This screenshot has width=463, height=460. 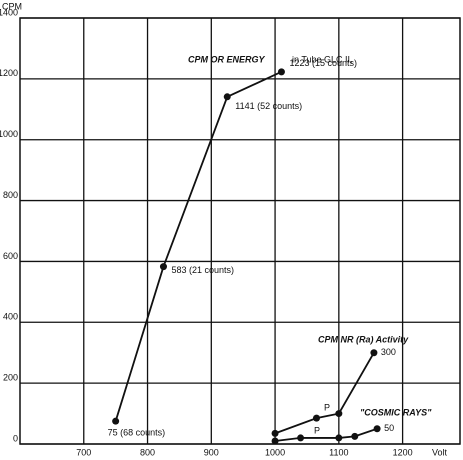 What do you see at coordinates (388, 352) in the screenshot?
I see `data-label: 300` at bounding box center [388, 352].